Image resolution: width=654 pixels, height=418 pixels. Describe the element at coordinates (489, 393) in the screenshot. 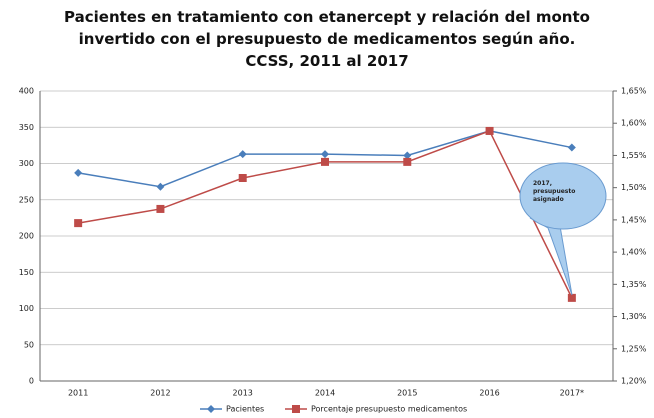

I see `x-tick-label: 2016` at that location.